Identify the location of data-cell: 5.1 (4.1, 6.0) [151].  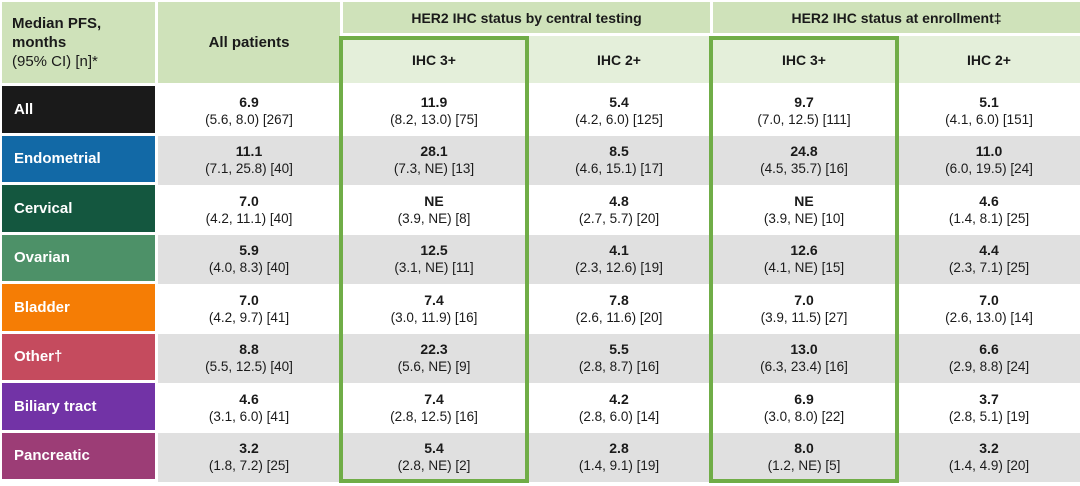
(989, 111).